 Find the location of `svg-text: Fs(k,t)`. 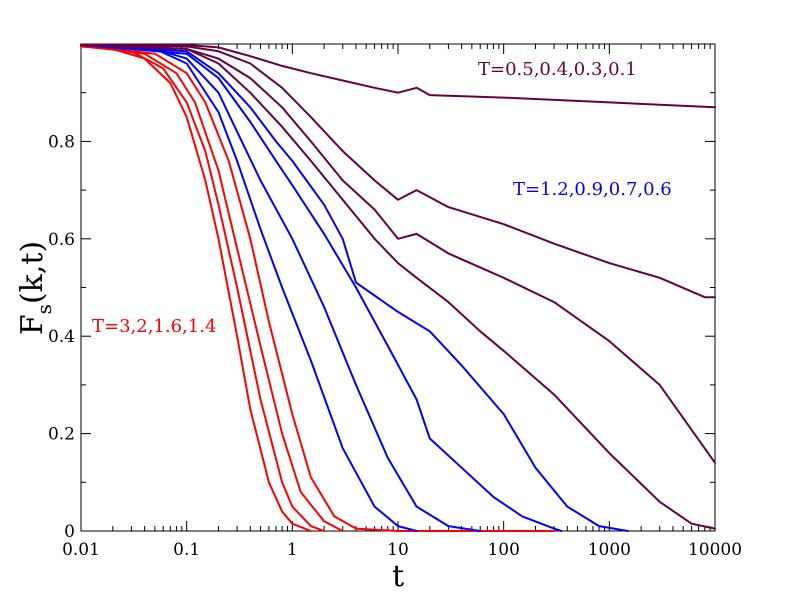

svg-text: Fs(k,t) is located at coordinates (35, 288).